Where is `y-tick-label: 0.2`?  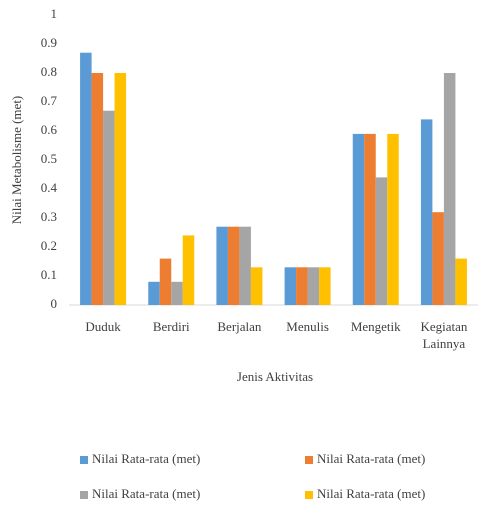
y-tick-label: 0.2 is located at coordinates (49, 245).